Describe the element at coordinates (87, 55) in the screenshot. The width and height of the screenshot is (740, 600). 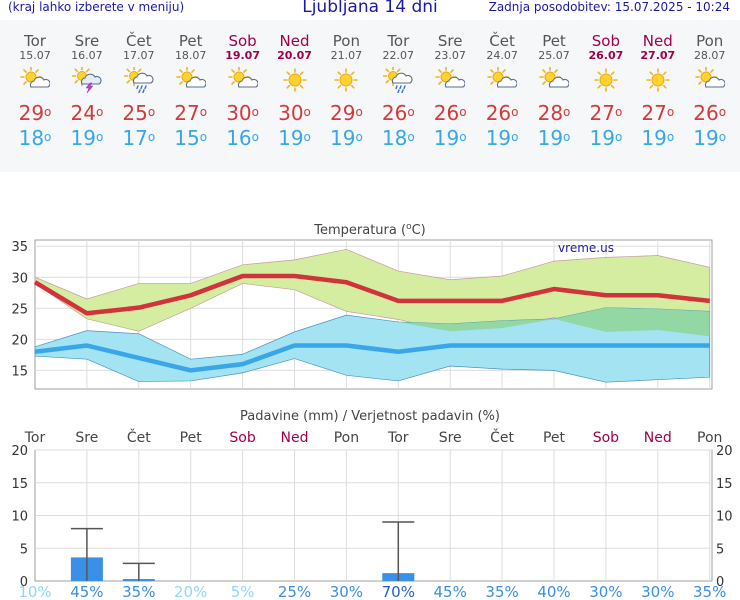
I see `day-date: 16.07` at that location.